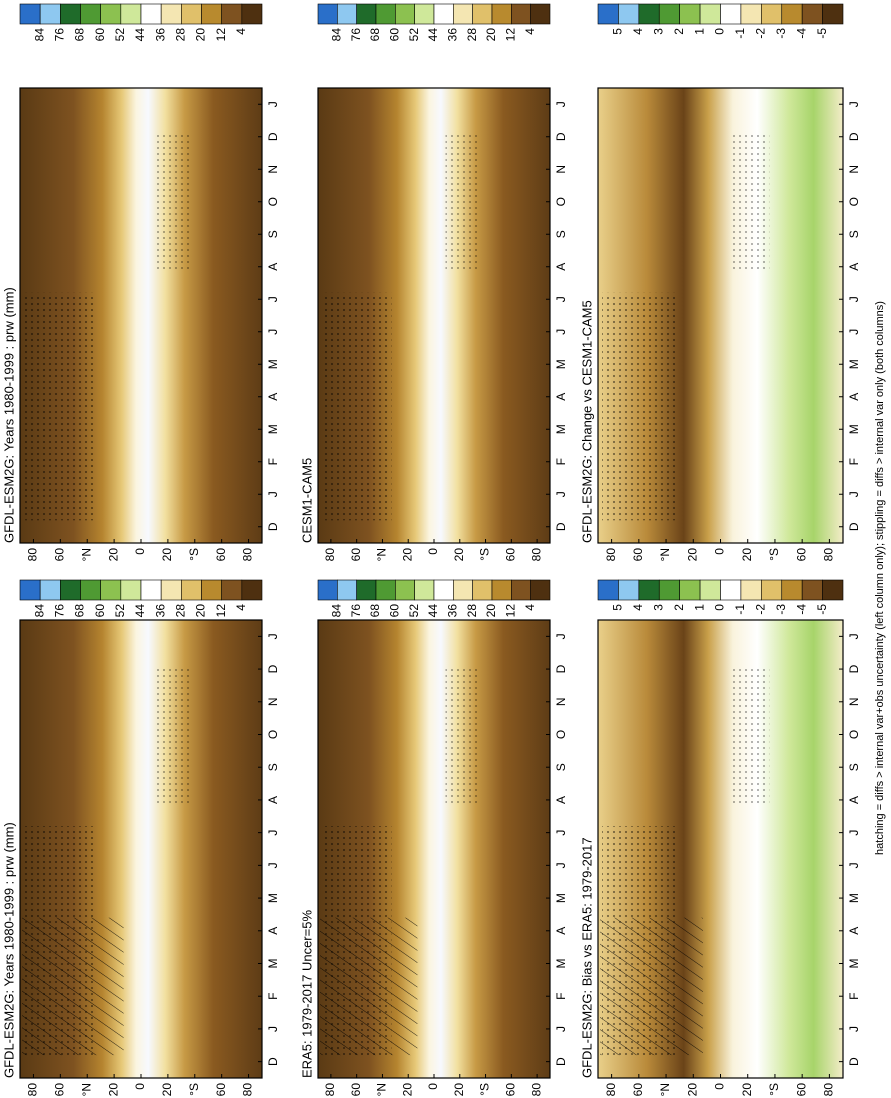 This screenshot has height=1098, width=891. I want to click on hatching, so click(651, 986).